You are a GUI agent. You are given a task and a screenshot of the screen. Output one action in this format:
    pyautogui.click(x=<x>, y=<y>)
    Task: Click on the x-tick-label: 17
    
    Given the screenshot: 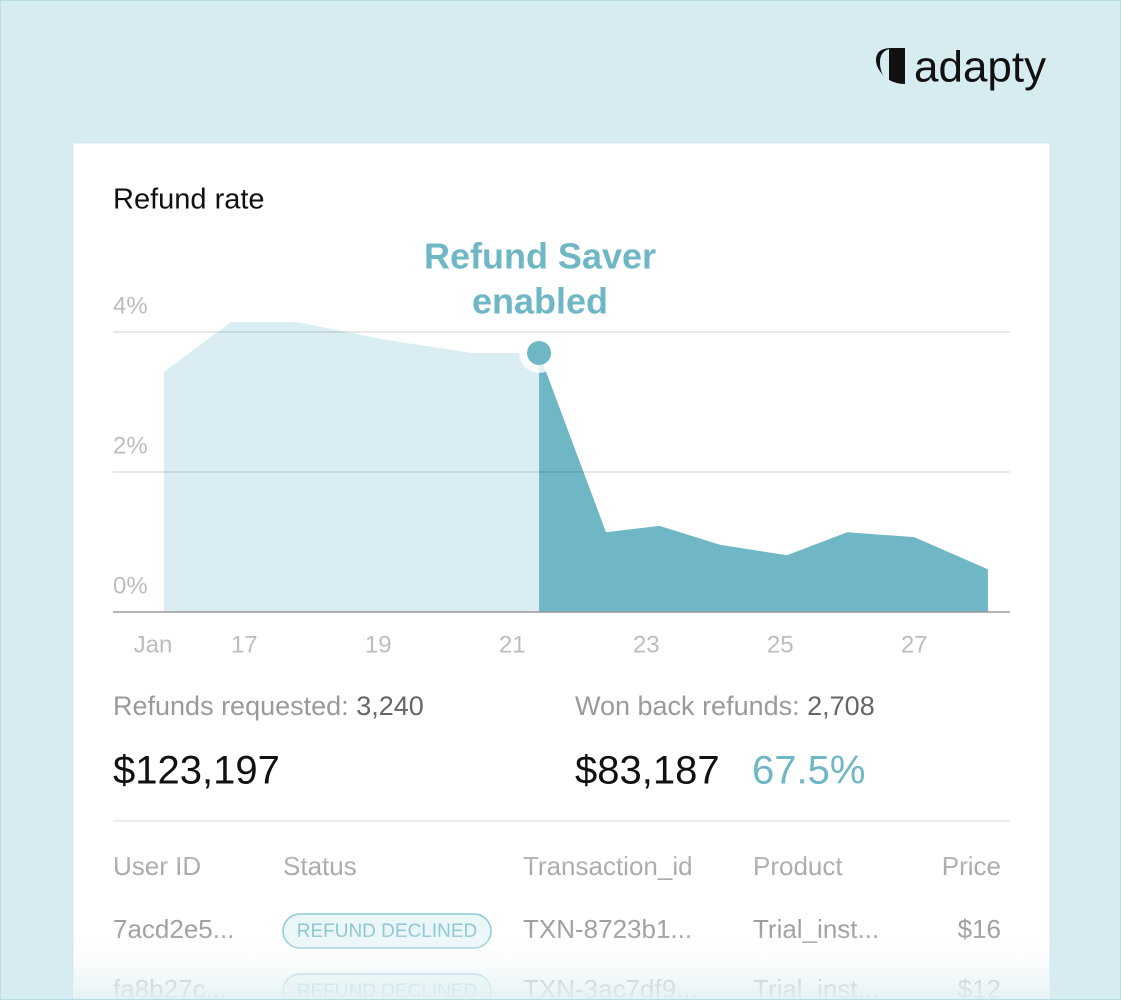 What is the action you would take?
    pyautogui.click(x=244, y=644)
    